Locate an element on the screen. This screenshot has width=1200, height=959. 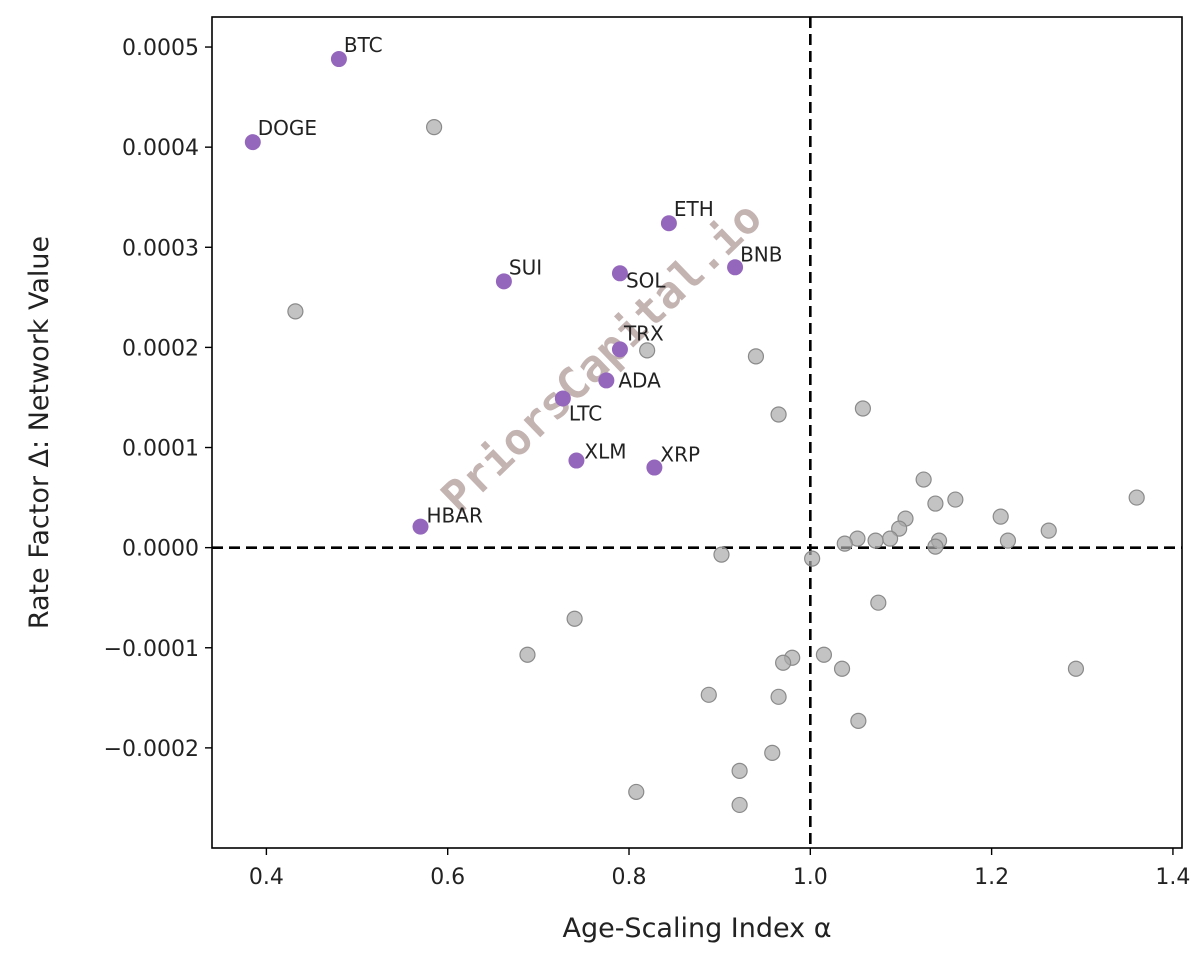
y-tick-label: 0.0005 is located at coordinates (160, 48).